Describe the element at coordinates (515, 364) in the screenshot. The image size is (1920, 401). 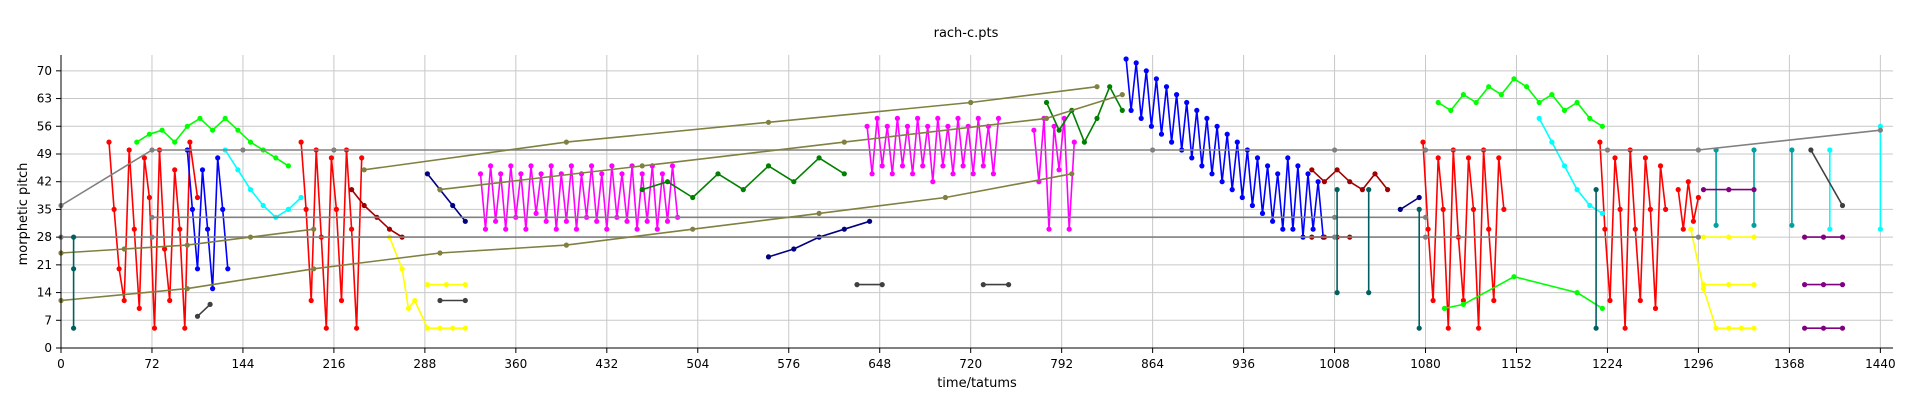
I see `x-tick-label: 360` at that location.